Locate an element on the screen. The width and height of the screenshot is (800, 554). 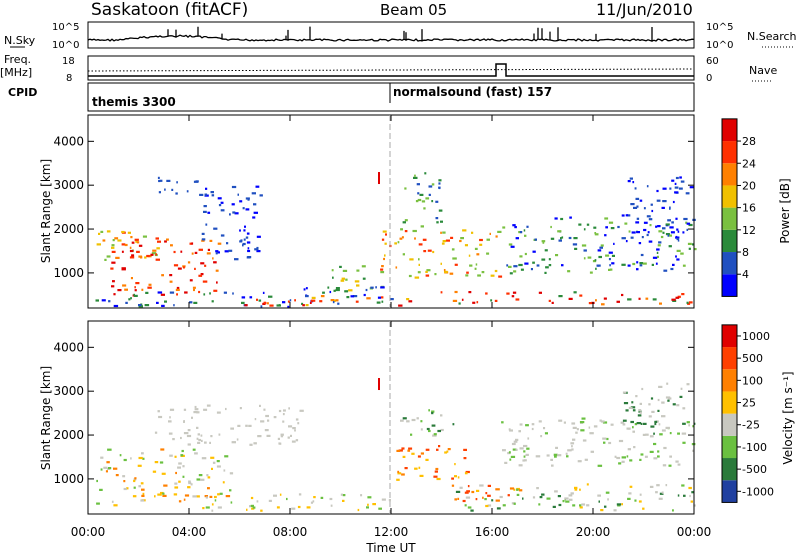
noise-panel: N.Sky 10^5 10^0 10^5 10^0 N.Search is located at coordinates (400, 36).